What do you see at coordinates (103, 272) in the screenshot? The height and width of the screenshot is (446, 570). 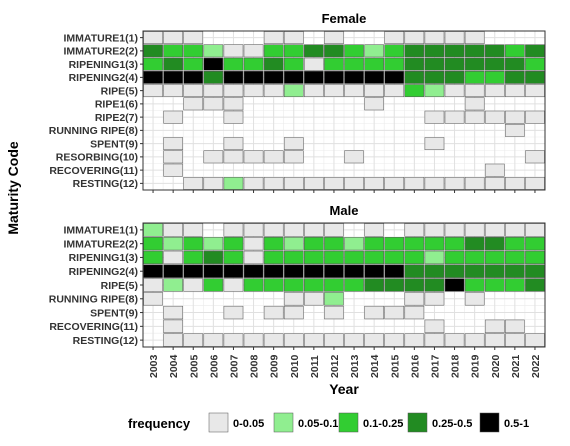 I see `male-y-tick-label: RIPENING2(4)` at bounding box center [103, 272].